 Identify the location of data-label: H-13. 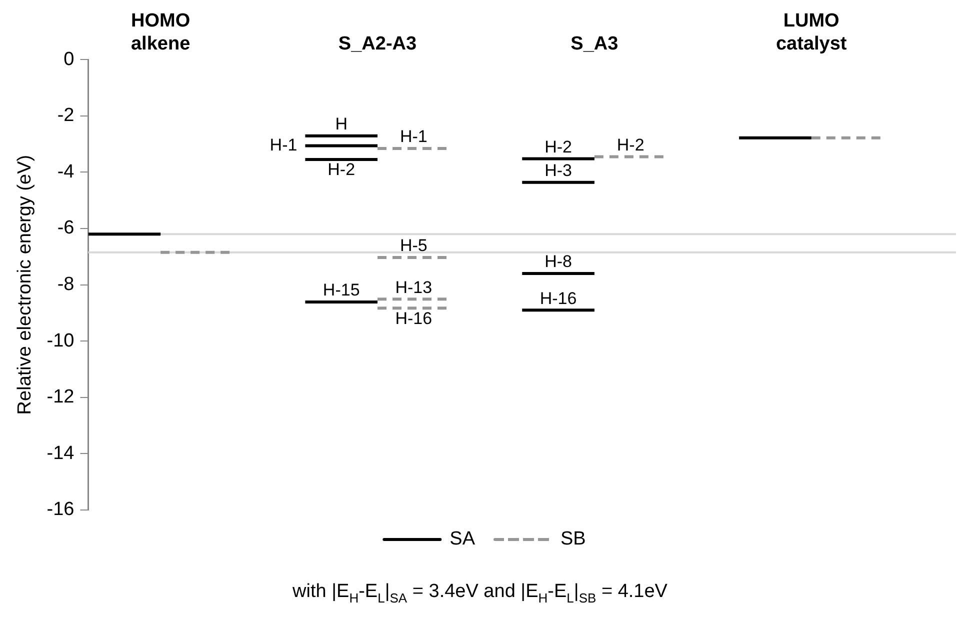
(413, 287).